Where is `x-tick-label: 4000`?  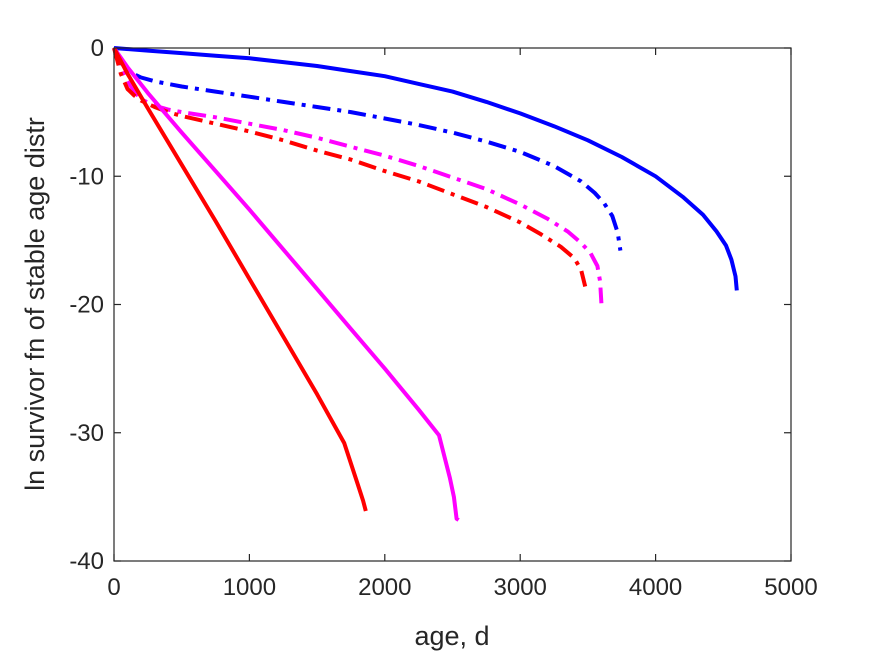 x-tick-label: 4000 is located at coordinates (655, 587).